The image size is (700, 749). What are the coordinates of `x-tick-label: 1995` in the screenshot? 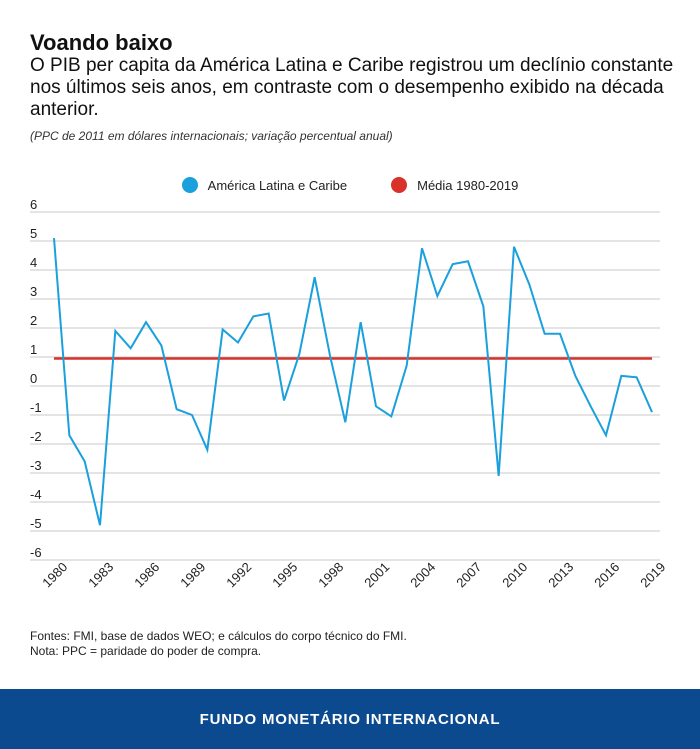 It's located at (284, 574).